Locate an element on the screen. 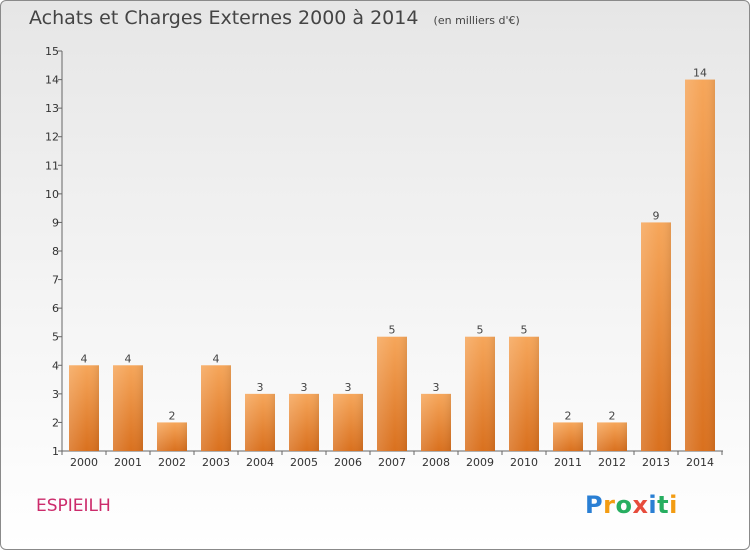  x-tick-label: 2001 is located at coordinates (128, 462).